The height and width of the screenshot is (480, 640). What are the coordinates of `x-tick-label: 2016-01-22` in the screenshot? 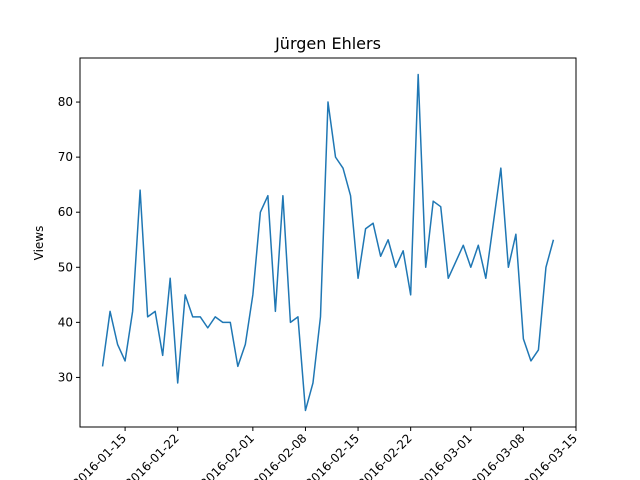 It's located at (152, 455).